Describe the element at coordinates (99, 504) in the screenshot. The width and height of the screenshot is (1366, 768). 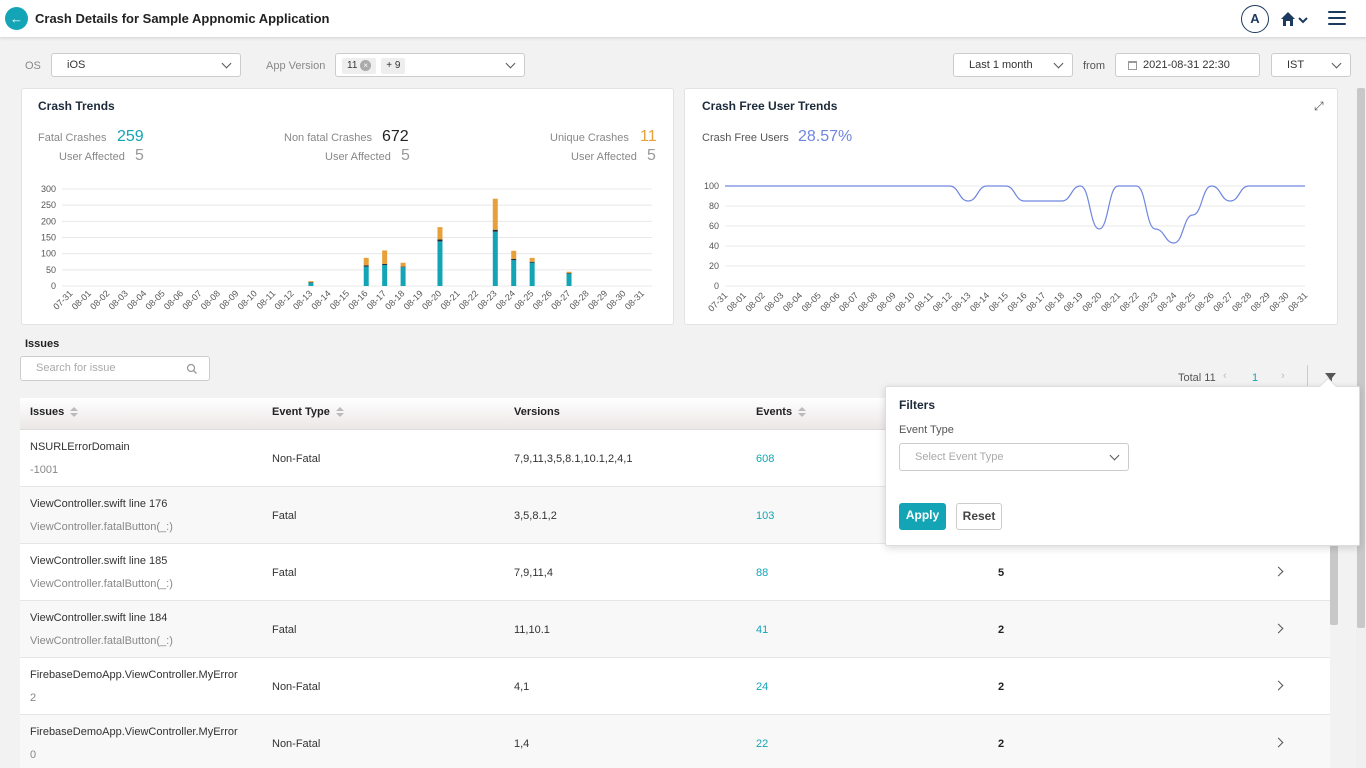
I see `issue-name: ViewController.swift line 176` at that location.